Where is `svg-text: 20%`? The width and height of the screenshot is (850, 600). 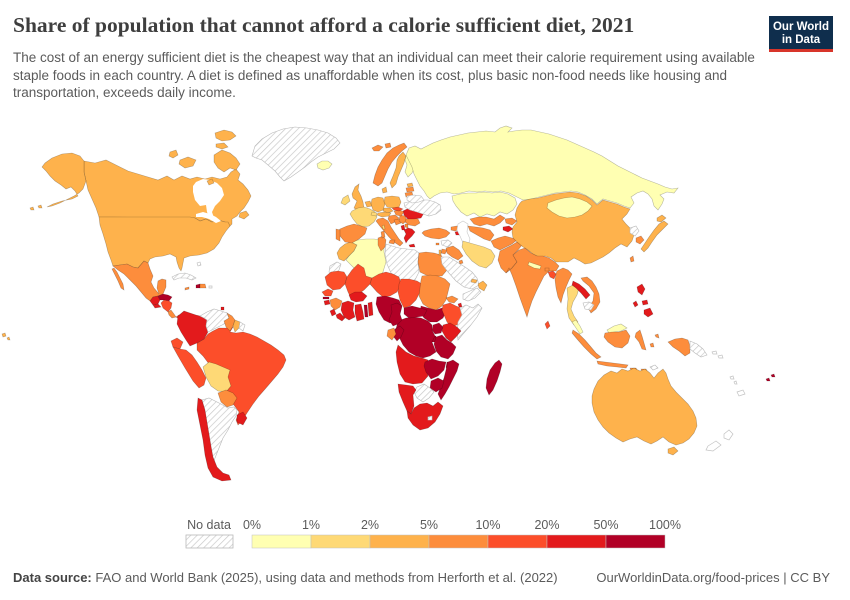 svg-text: 20% is located at coordinates (546, 525).